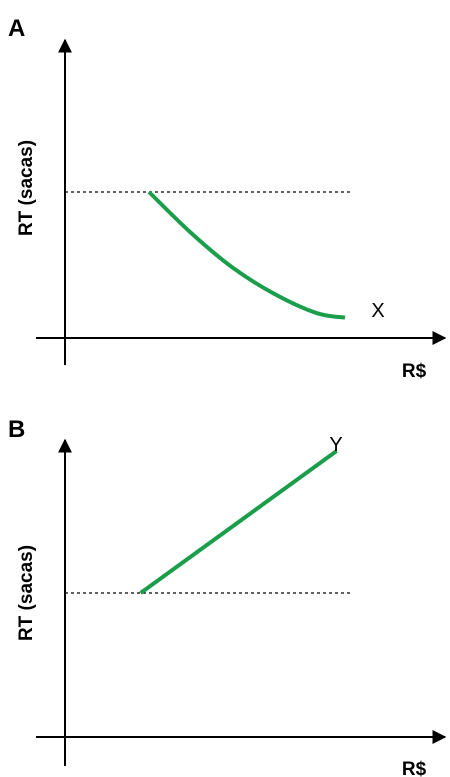 The image size is (450, 777). What do you see at coordinates (246, 255) in the screenshot?
I see `panel-a-curve-x` at bounding box center [246, 255].